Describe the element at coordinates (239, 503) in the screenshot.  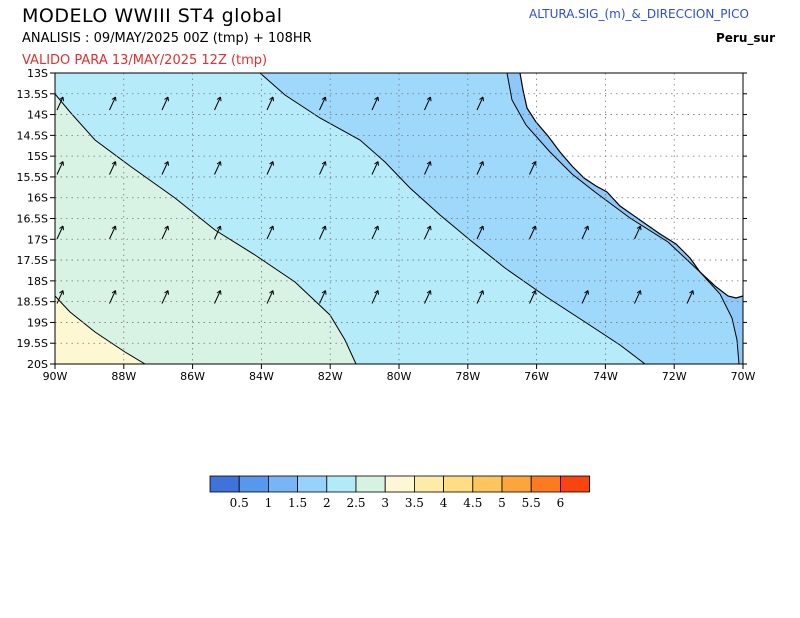
I see `legend-label: 0.5` at that location.